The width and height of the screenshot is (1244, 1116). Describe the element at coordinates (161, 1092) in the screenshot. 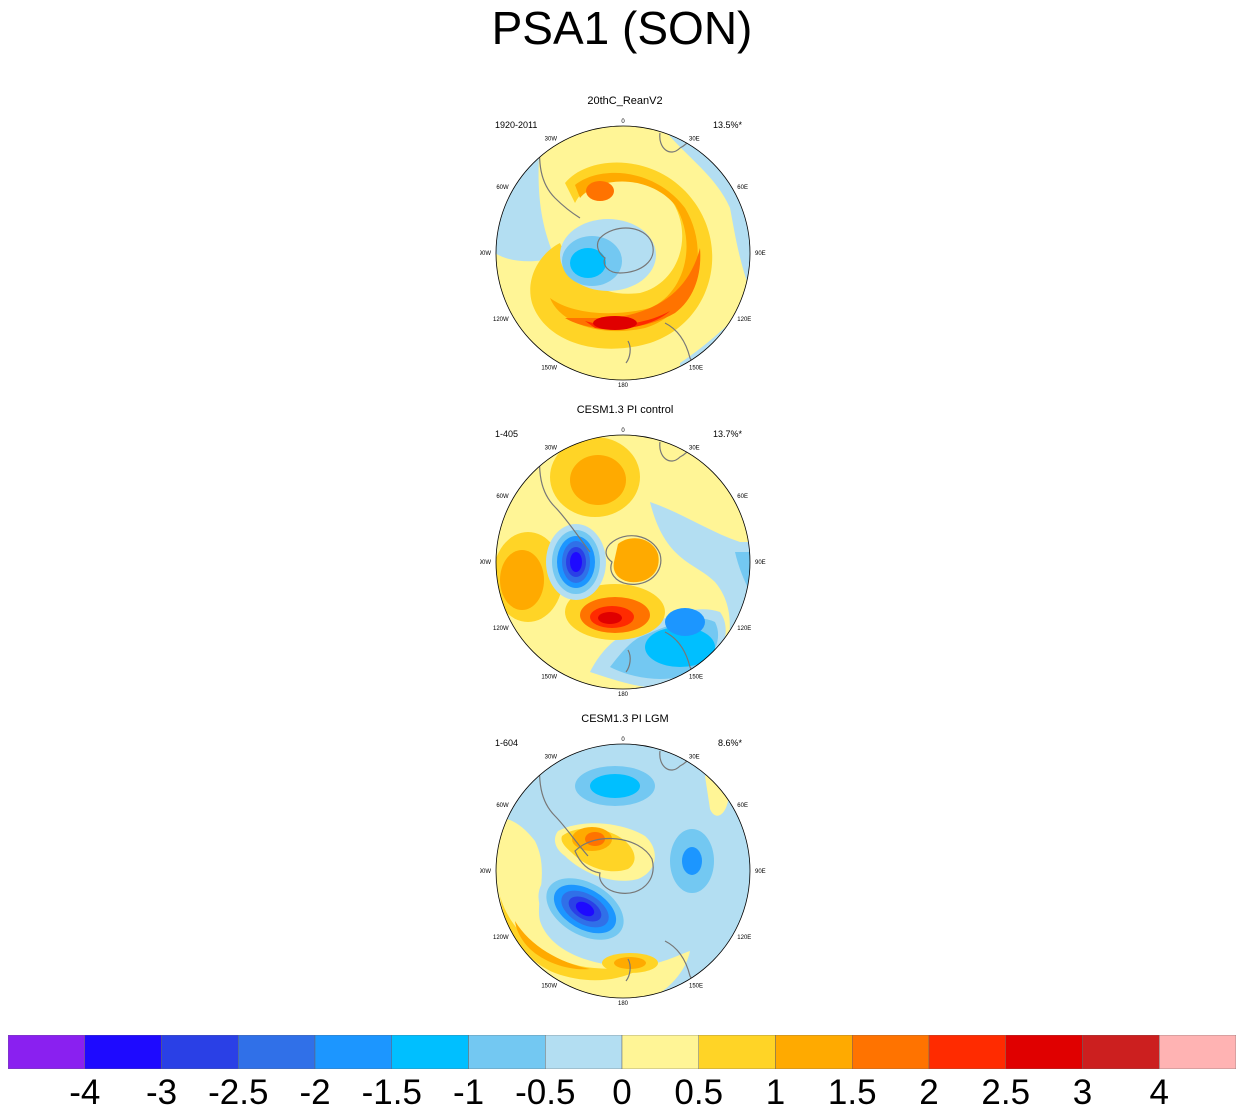

I see `colorbar-label: -3` at that location.